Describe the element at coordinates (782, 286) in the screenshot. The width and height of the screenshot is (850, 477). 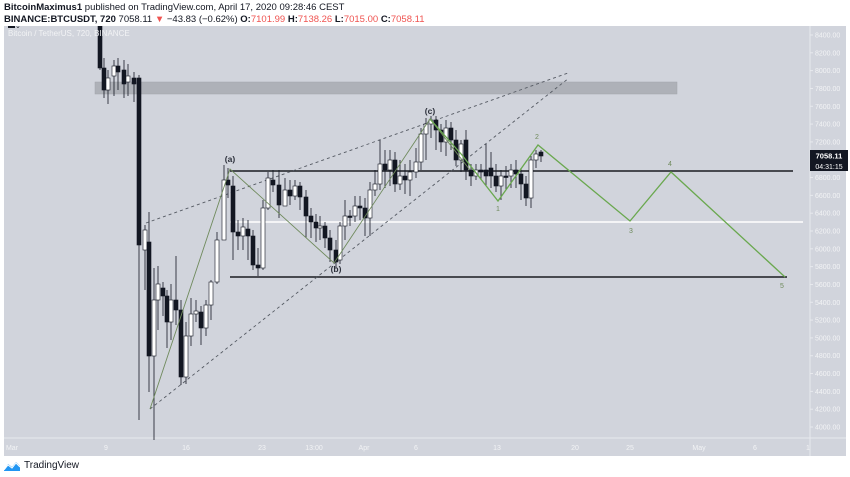
I see `wave-label-5: 5` at that location.